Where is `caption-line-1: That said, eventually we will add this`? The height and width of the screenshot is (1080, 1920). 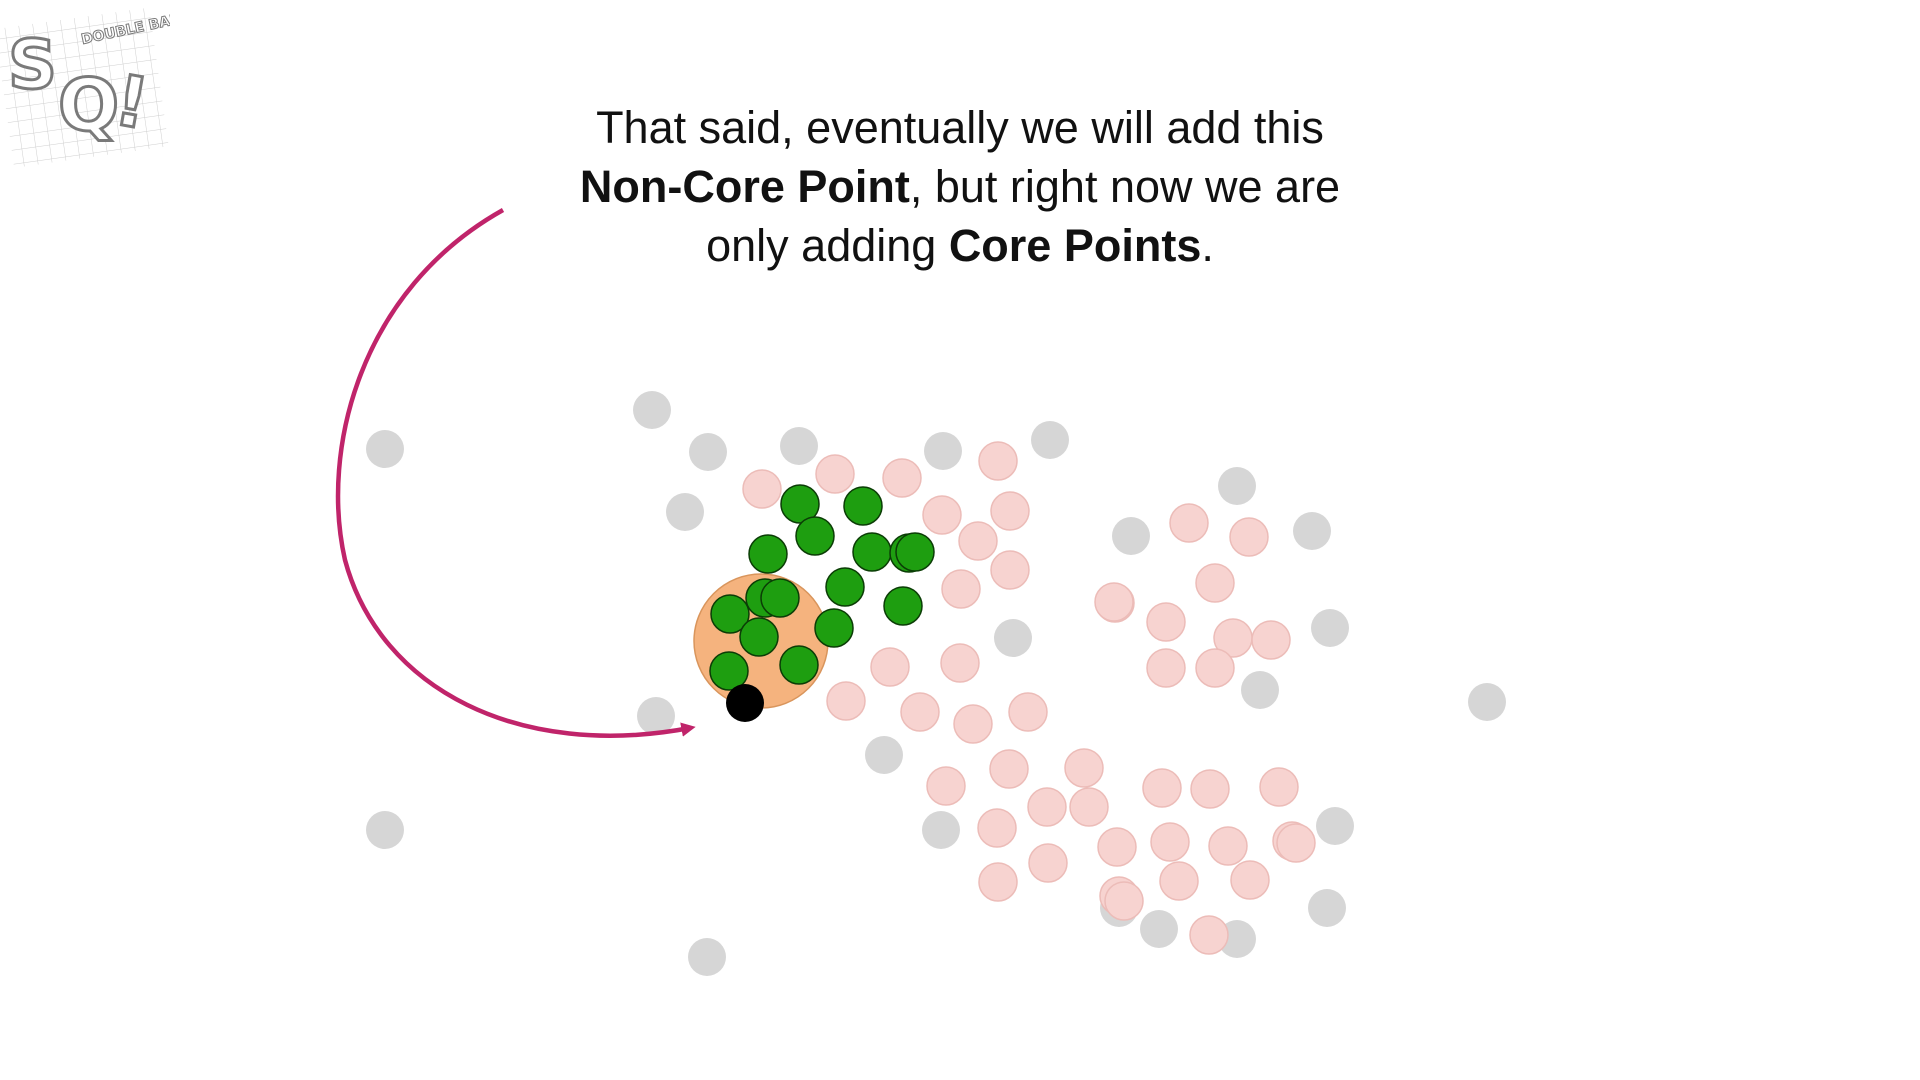 caption-line-1: That said, eventually we will add this is located at coordinates (960, 127).